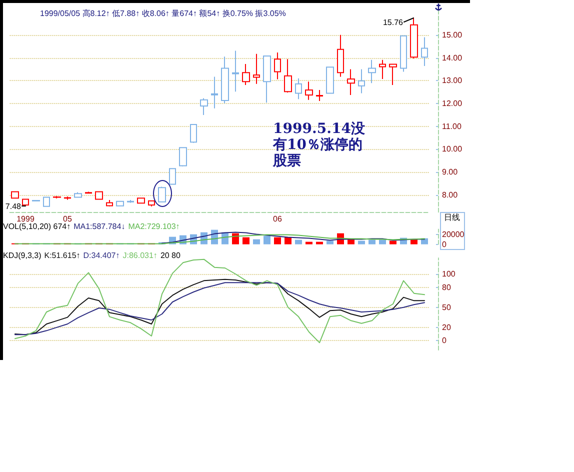 The height and width of the screenshot is (472, 574). Describe the element at coordinates (101, 255) in the screenshot. I see `text: D:34.407↑` at that location.